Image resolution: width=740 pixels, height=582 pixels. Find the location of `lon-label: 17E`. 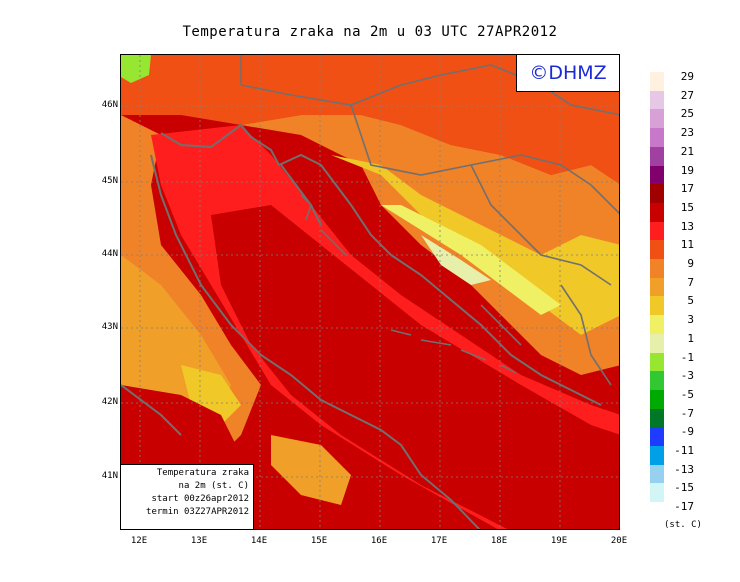

lon-label: 17E is located at coordinates (439, 541).